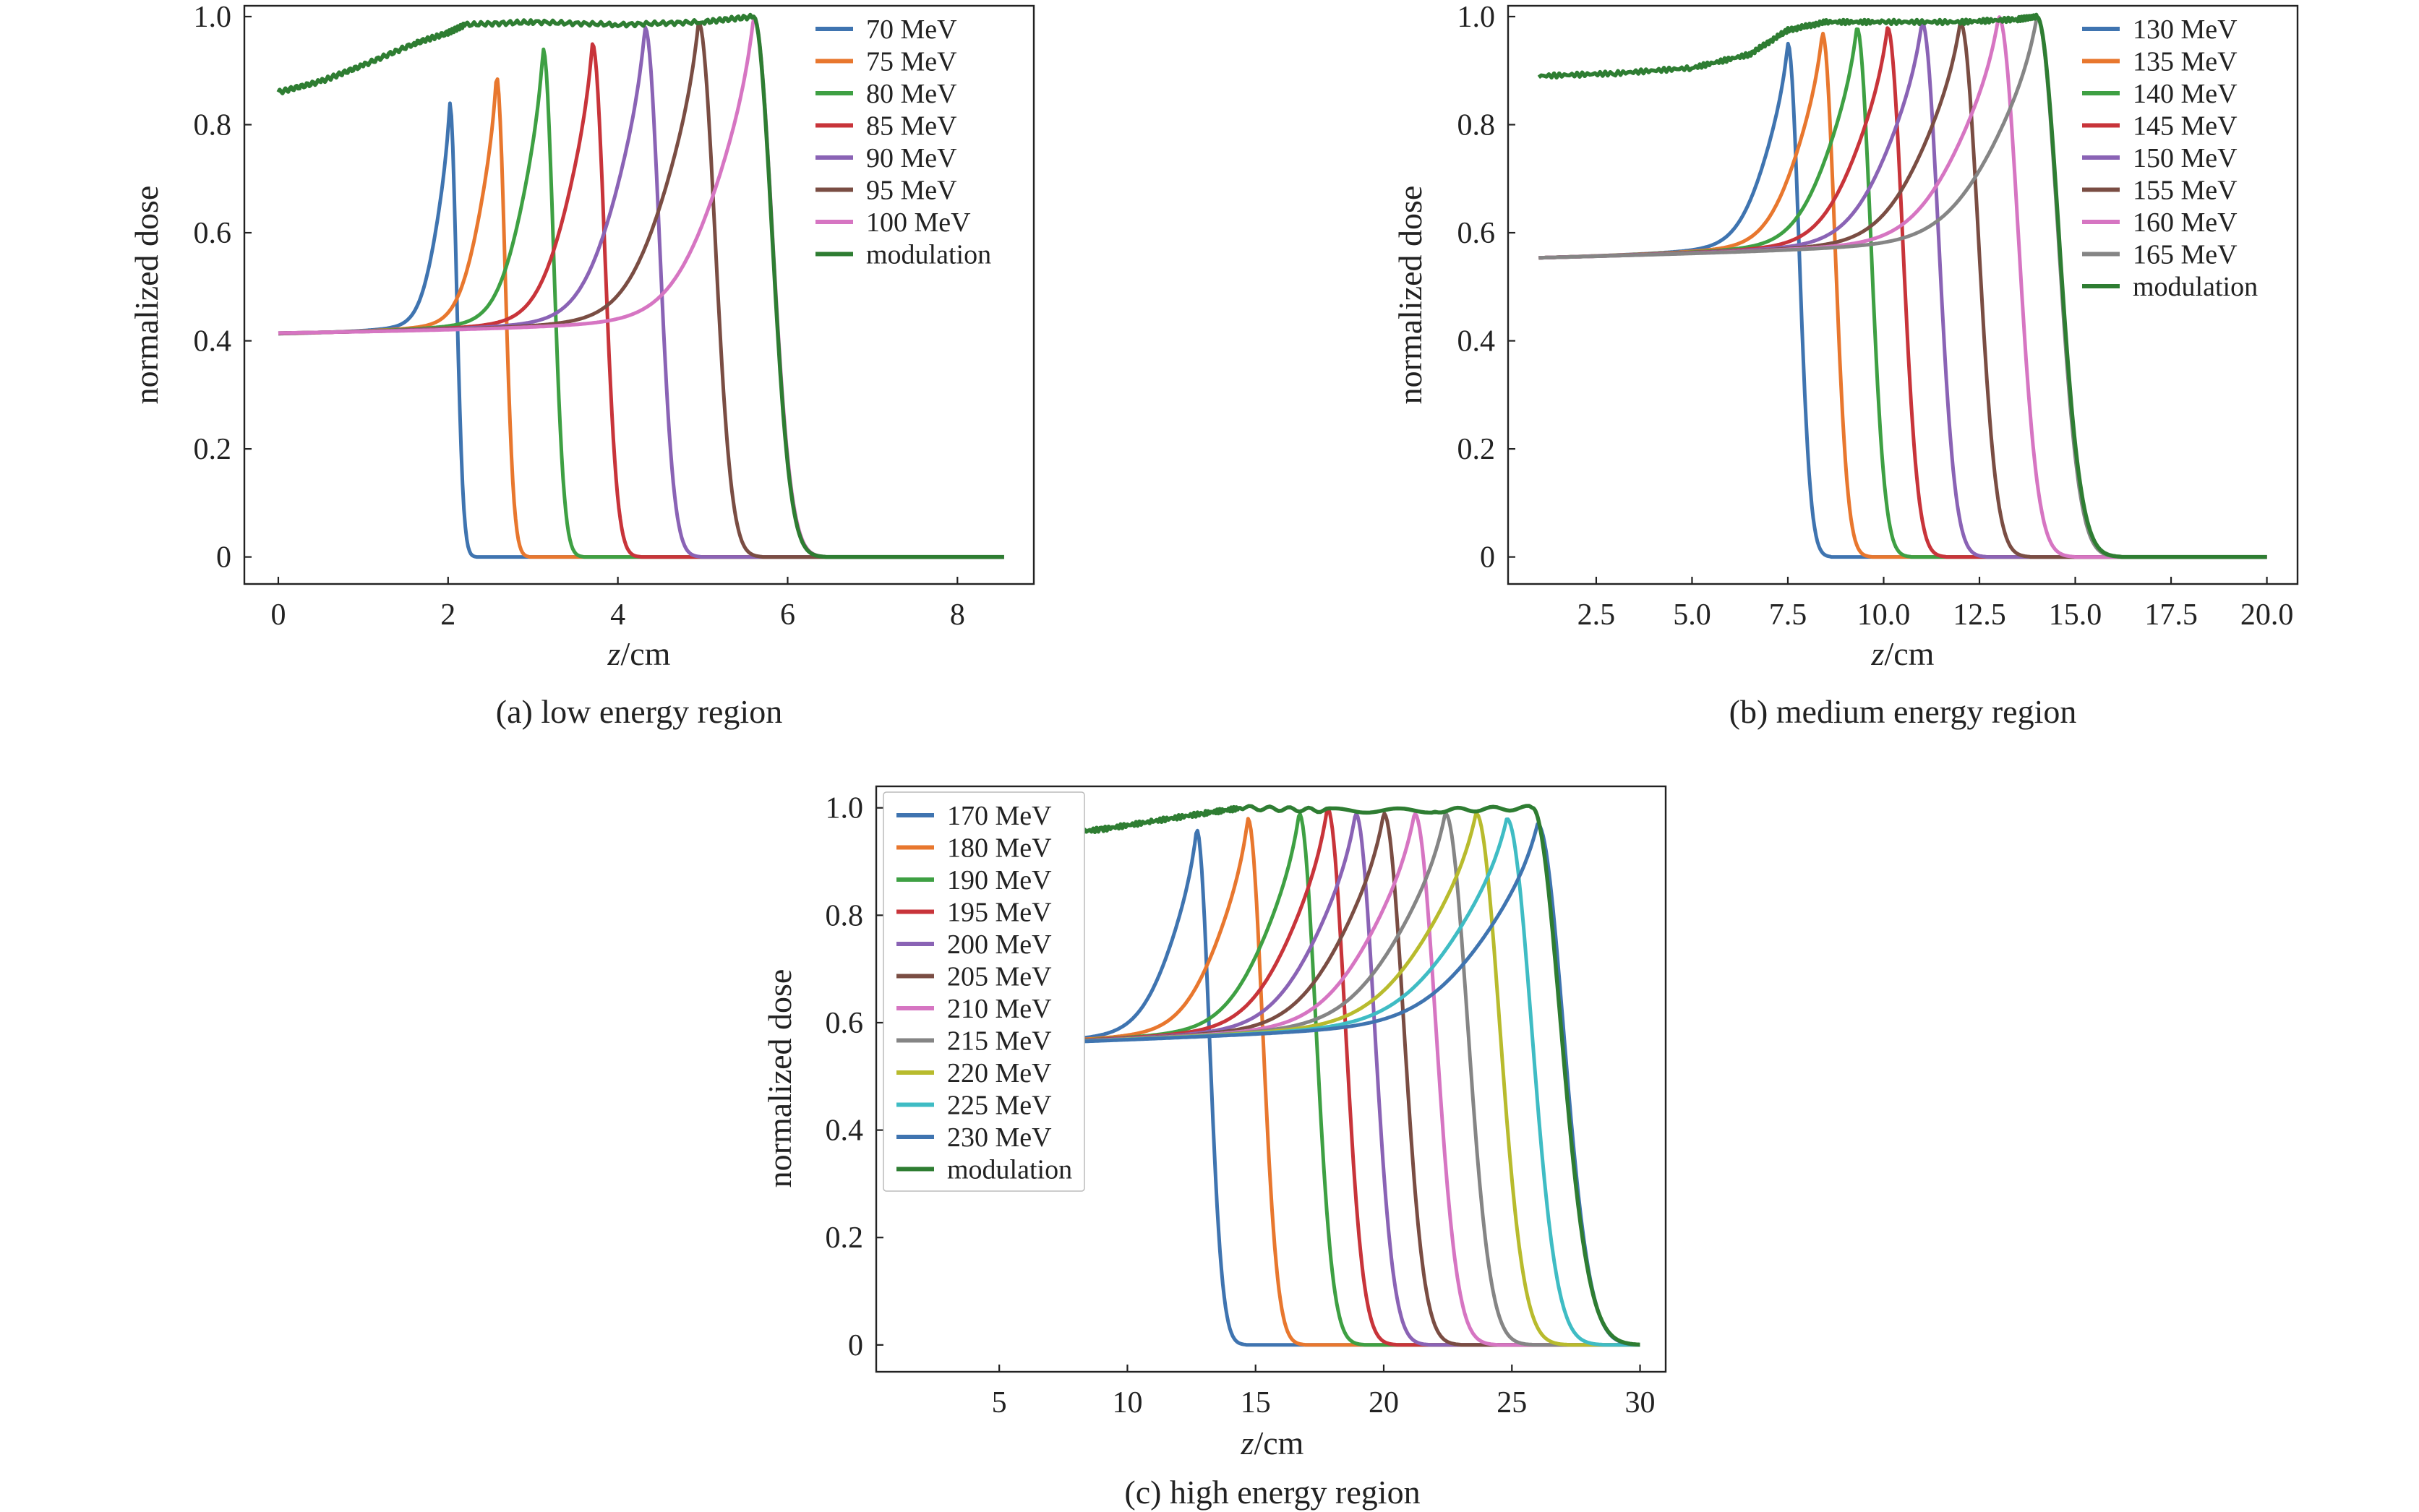 This screenshot has height=1512, width=2419. What do you see at coordinates (999, 977) in the screenshot?
I see `legend-label: 205 MeV` at bounding box center [999, 977].